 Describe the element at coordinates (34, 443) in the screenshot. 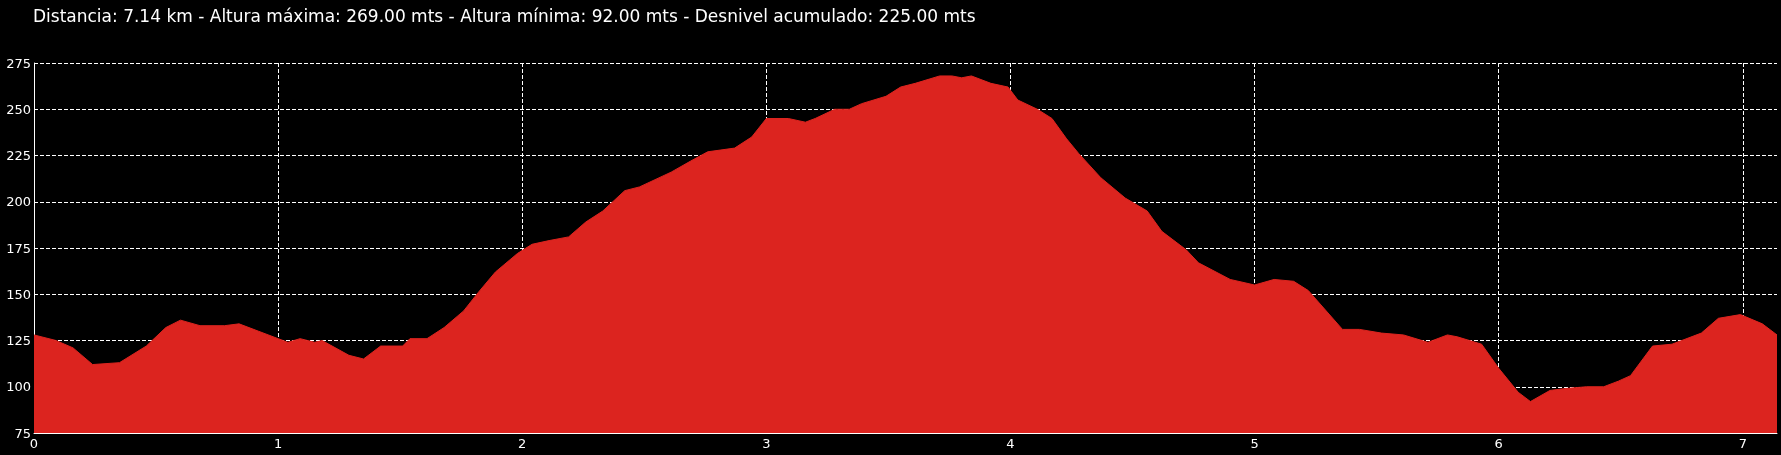

I see `x-tick-label: 0` at that location.